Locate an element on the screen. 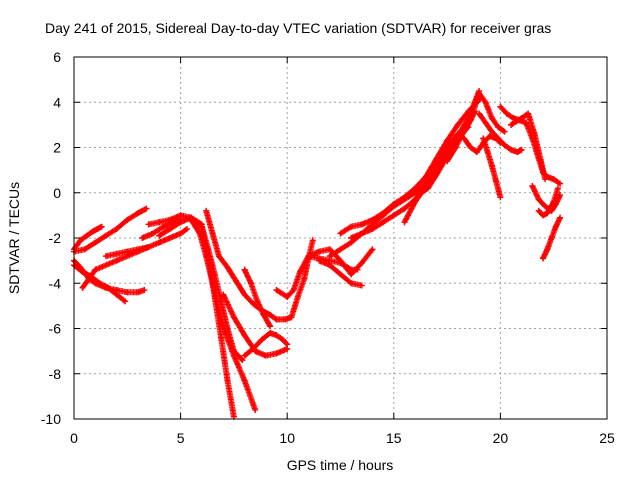 The width and height of the screenshot is (640, 480). y-tick-label: -10 is located at coordinates (51, 419).